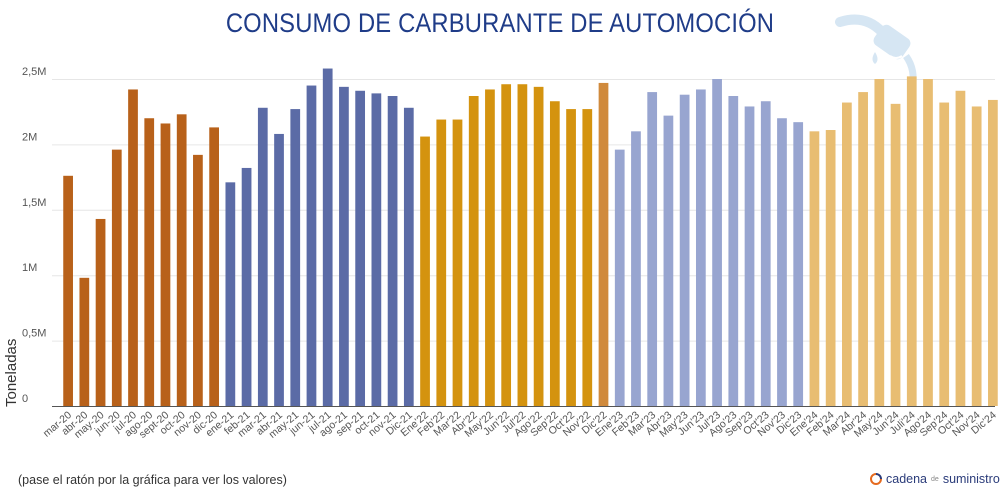  Describe the element at coordinates (506, 245) in the screenshot. I see `bar-Jun'22: Jun'22: 2.460.000` at that location.